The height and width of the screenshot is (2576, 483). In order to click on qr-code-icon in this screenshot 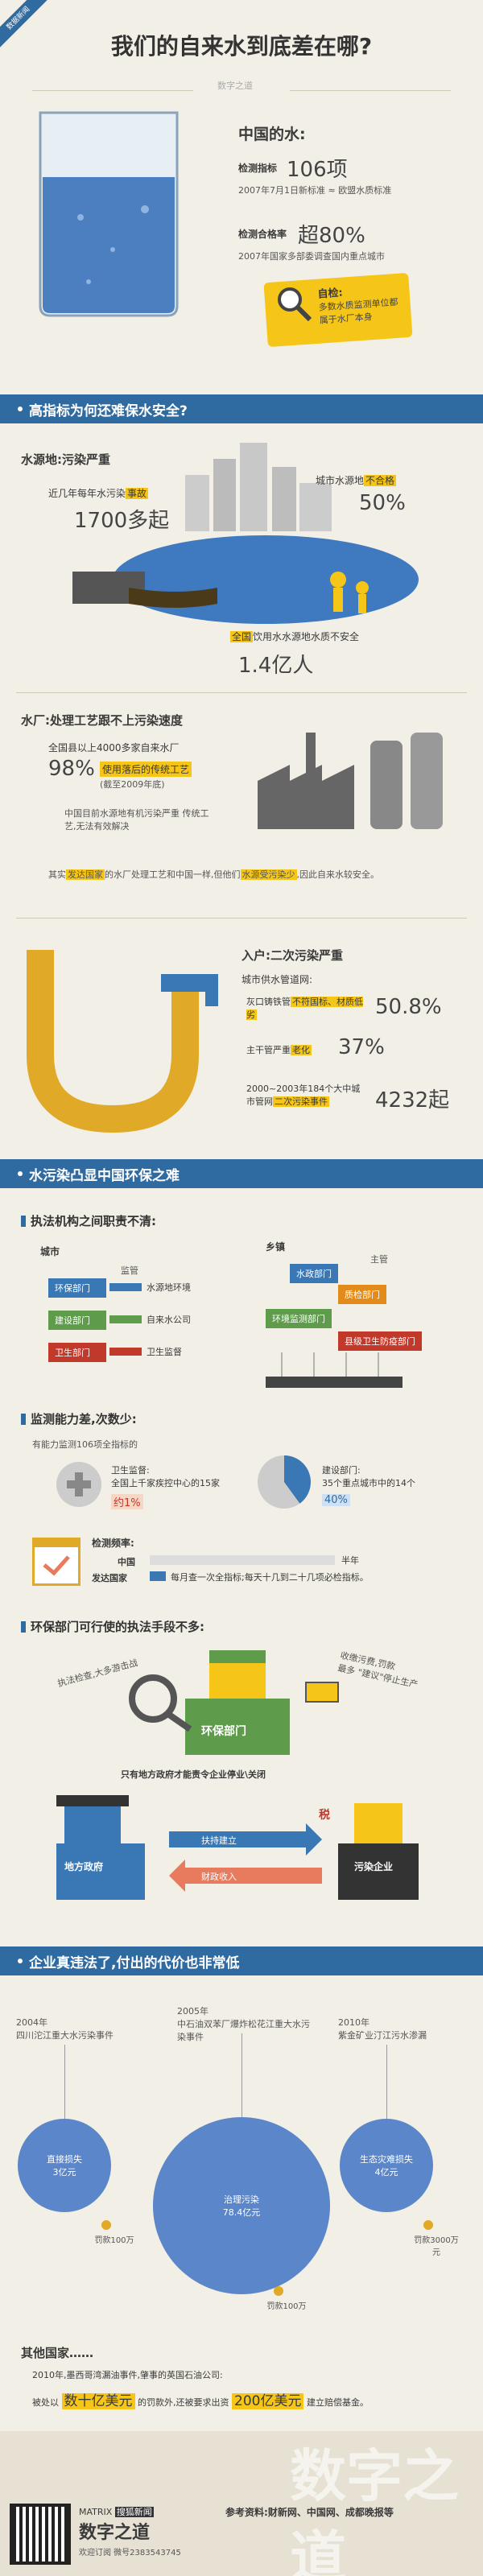, I will do `click(40, 2534)`.